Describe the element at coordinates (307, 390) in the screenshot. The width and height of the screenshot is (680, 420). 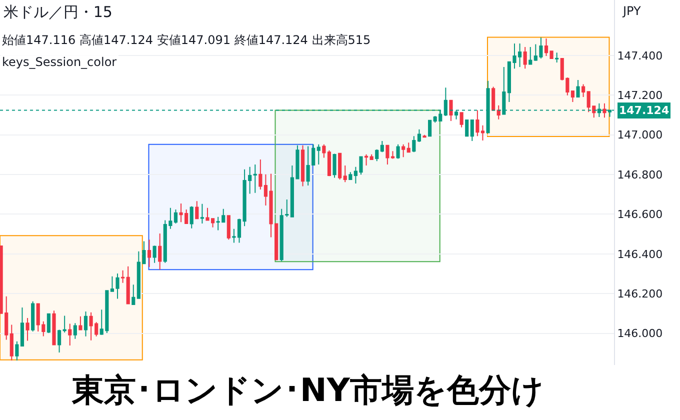
I see `text: 東京･ロンドン･NY市場を色分け` at that location.